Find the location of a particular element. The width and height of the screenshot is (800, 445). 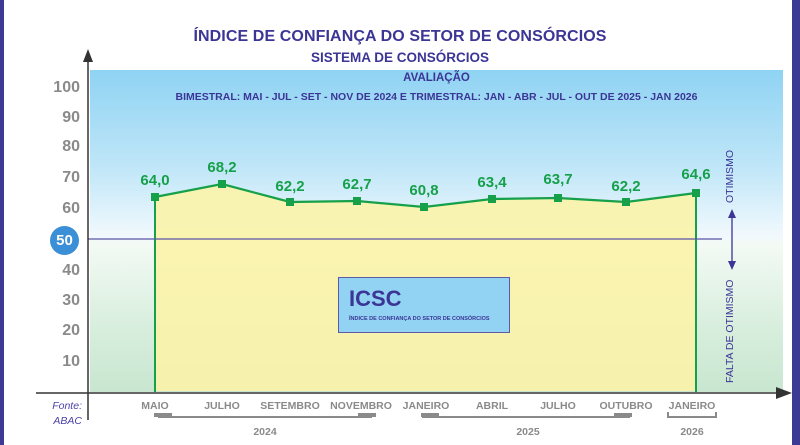

data-label: 60,8 is located at coordinates (424, 190).